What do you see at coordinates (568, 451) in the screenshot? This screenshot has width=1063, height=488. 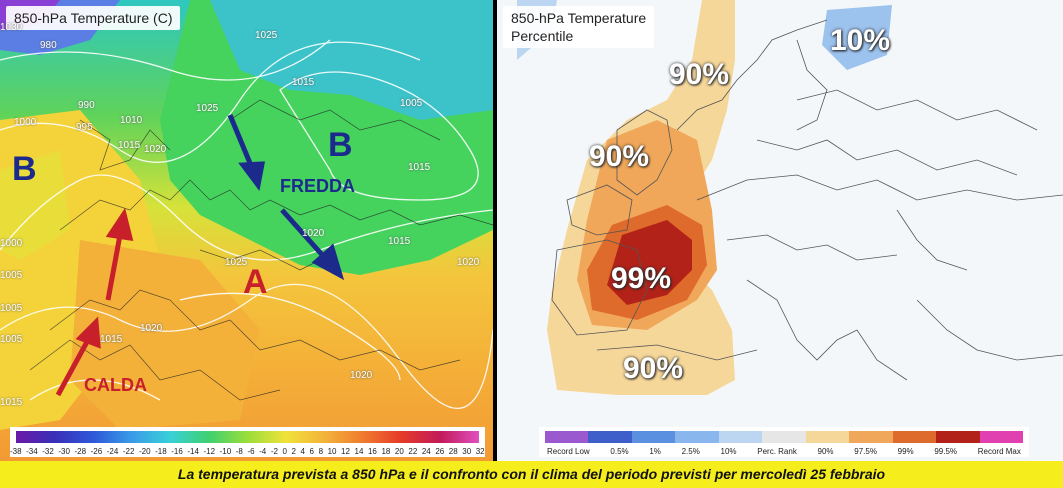 I see `colorbar-tick: Record Low` at bounding box center [568, 451].